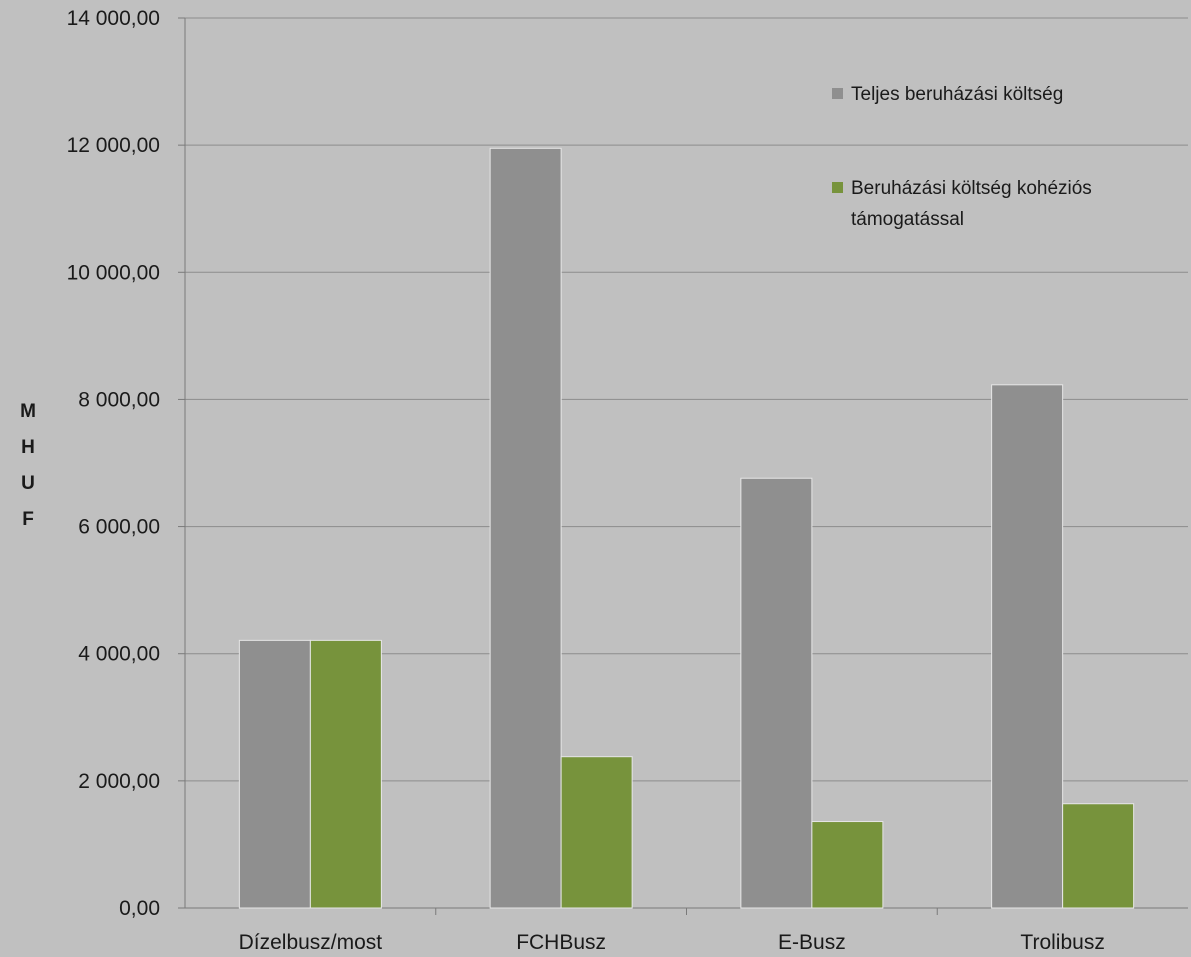 The width and height of the screenshot is (1191, 957). Describe the element at coordinates (113, 145) in the screenshot. I see `y-tick-label: 12 000,00` at that location.